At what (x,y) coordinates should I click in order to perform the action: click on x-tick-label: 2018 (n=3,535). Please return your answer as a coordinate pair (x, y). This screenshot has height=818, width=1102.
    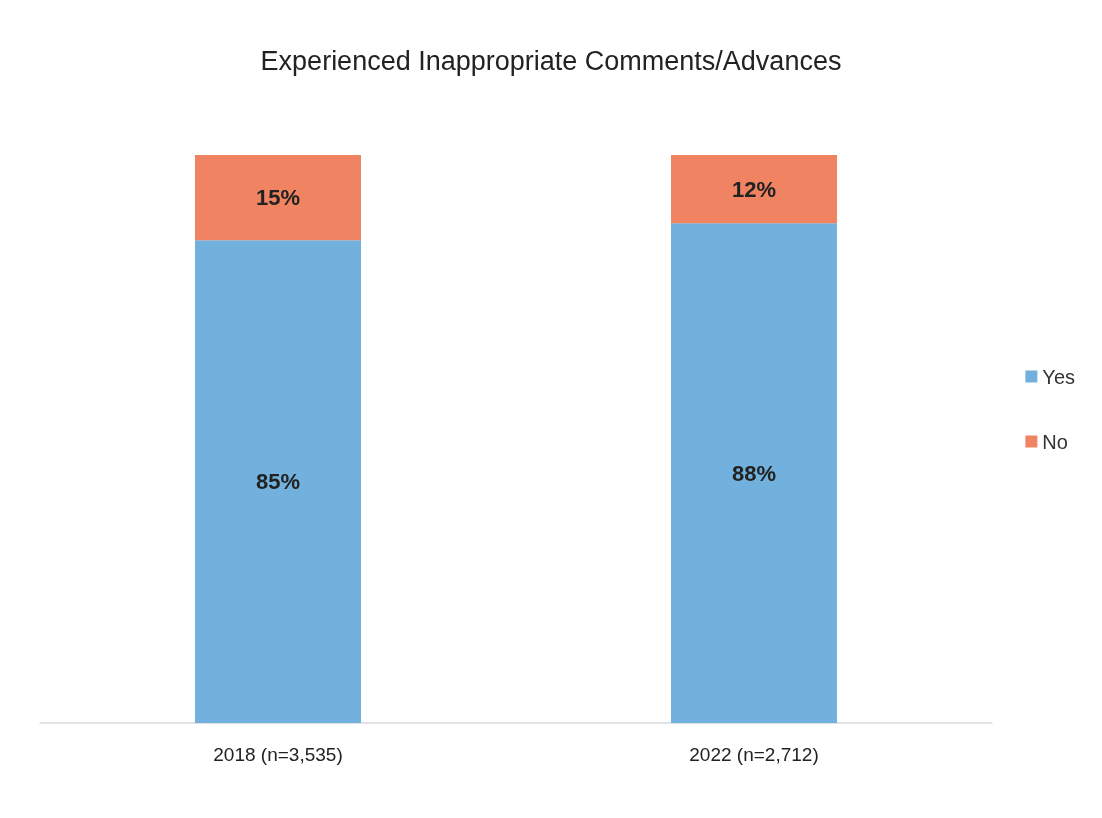
    Looking at the image, I should click on (278, 754).